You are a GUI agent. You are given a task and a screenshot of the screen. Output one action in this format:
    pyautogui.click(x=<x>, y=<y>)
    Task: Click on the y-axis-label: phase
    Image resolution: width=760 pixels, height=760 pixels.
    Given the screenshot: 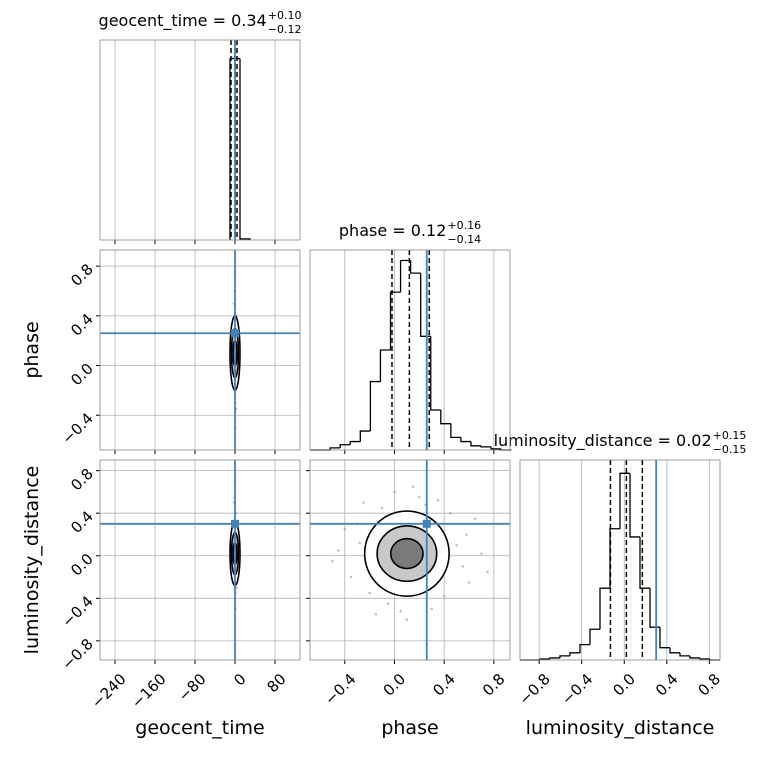 What is the action you would take?
    pyautogui.click(x=32, y=349)
    